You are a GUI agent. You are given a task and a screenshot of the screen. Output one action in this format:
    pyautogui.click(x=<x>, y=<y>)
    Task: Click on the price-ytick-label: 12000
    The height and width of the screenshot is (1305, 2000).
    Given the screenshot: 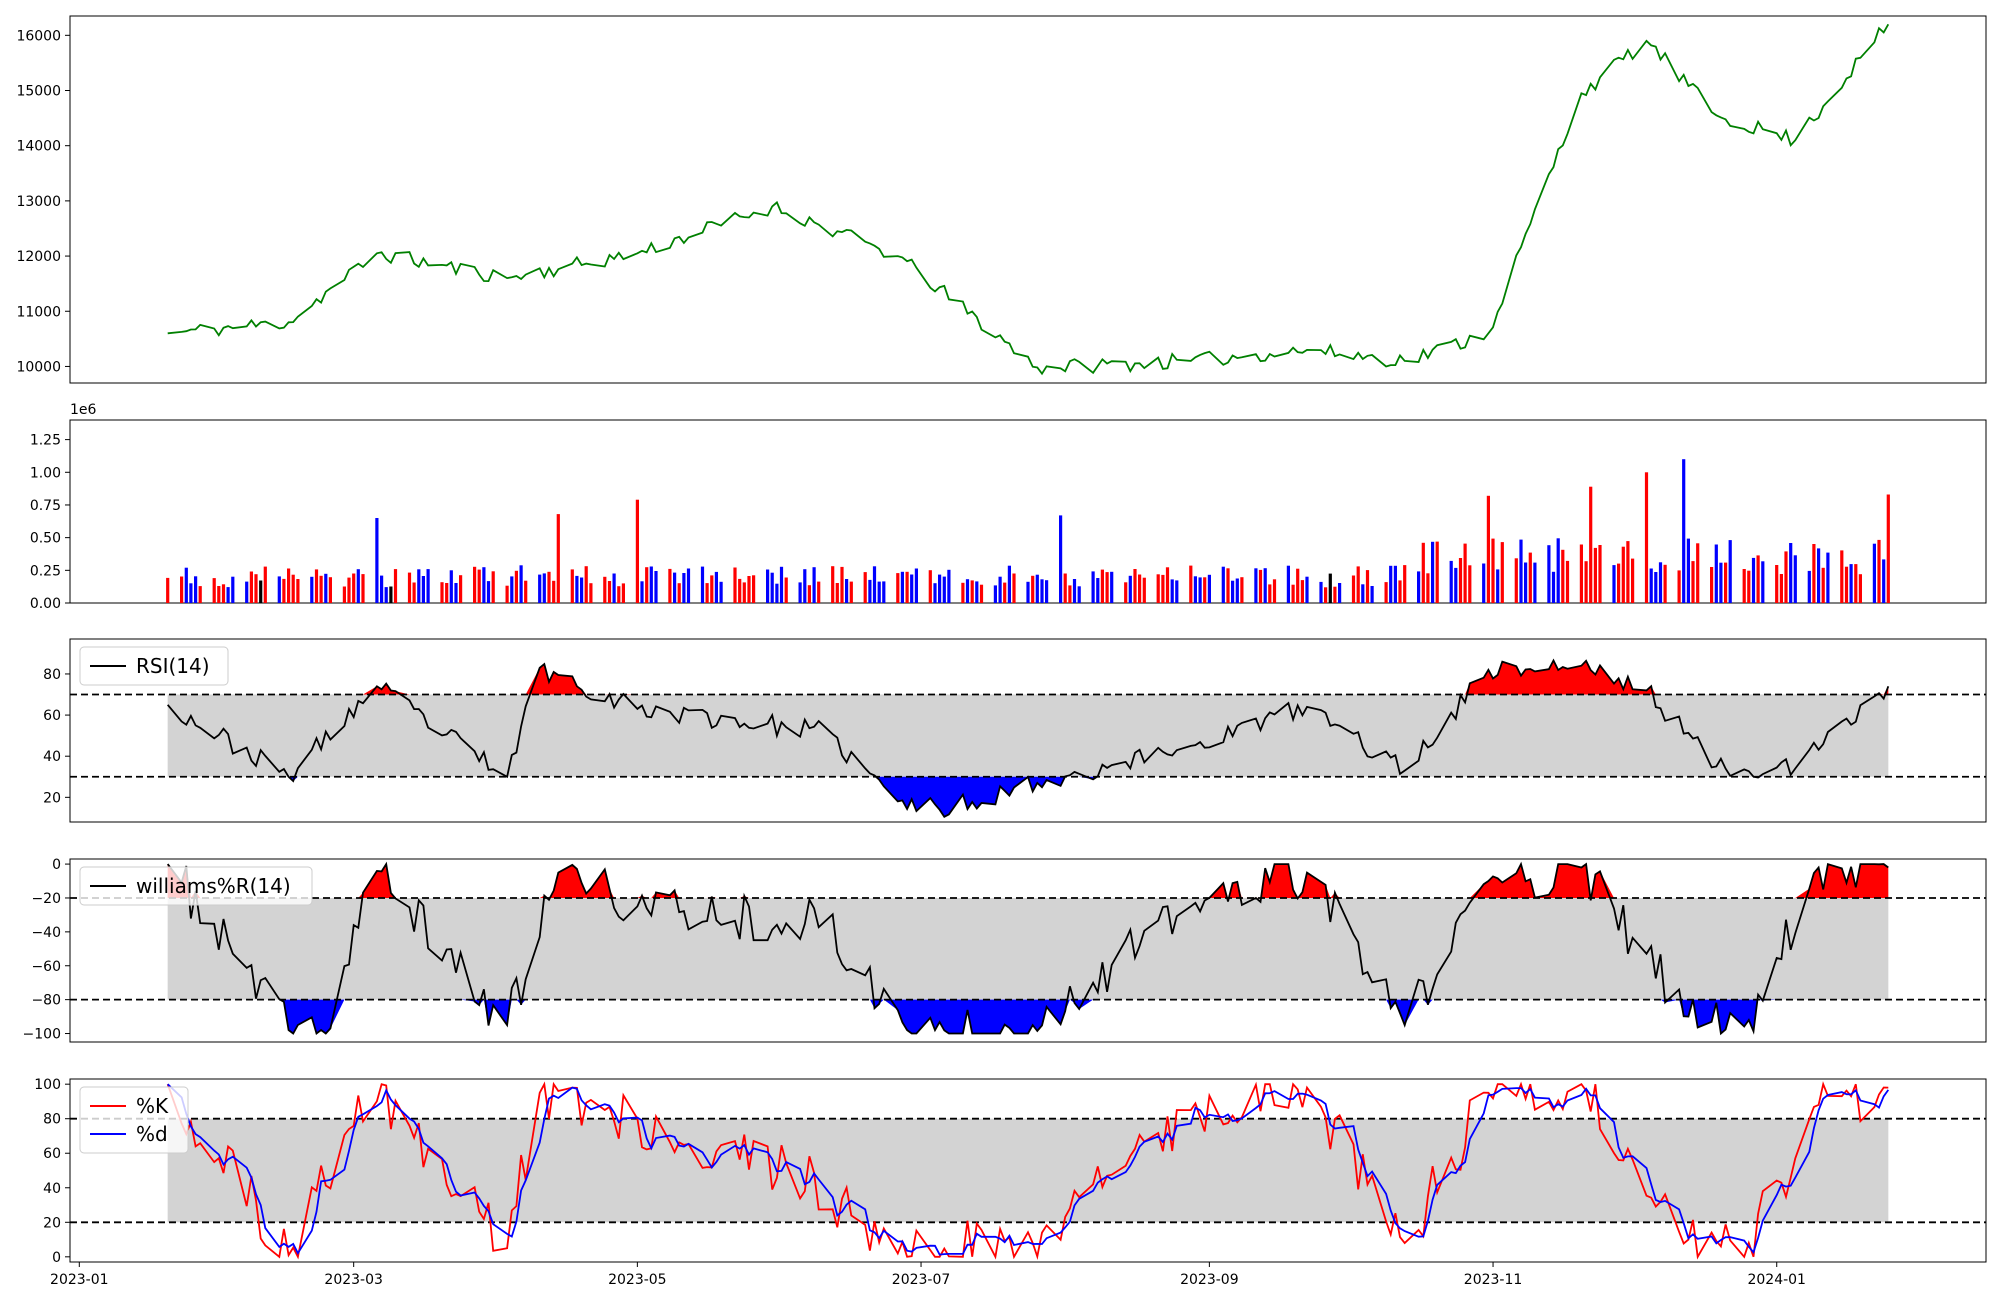 What is the action you would take?
    pyautogui.click(x=38, y=257)
    